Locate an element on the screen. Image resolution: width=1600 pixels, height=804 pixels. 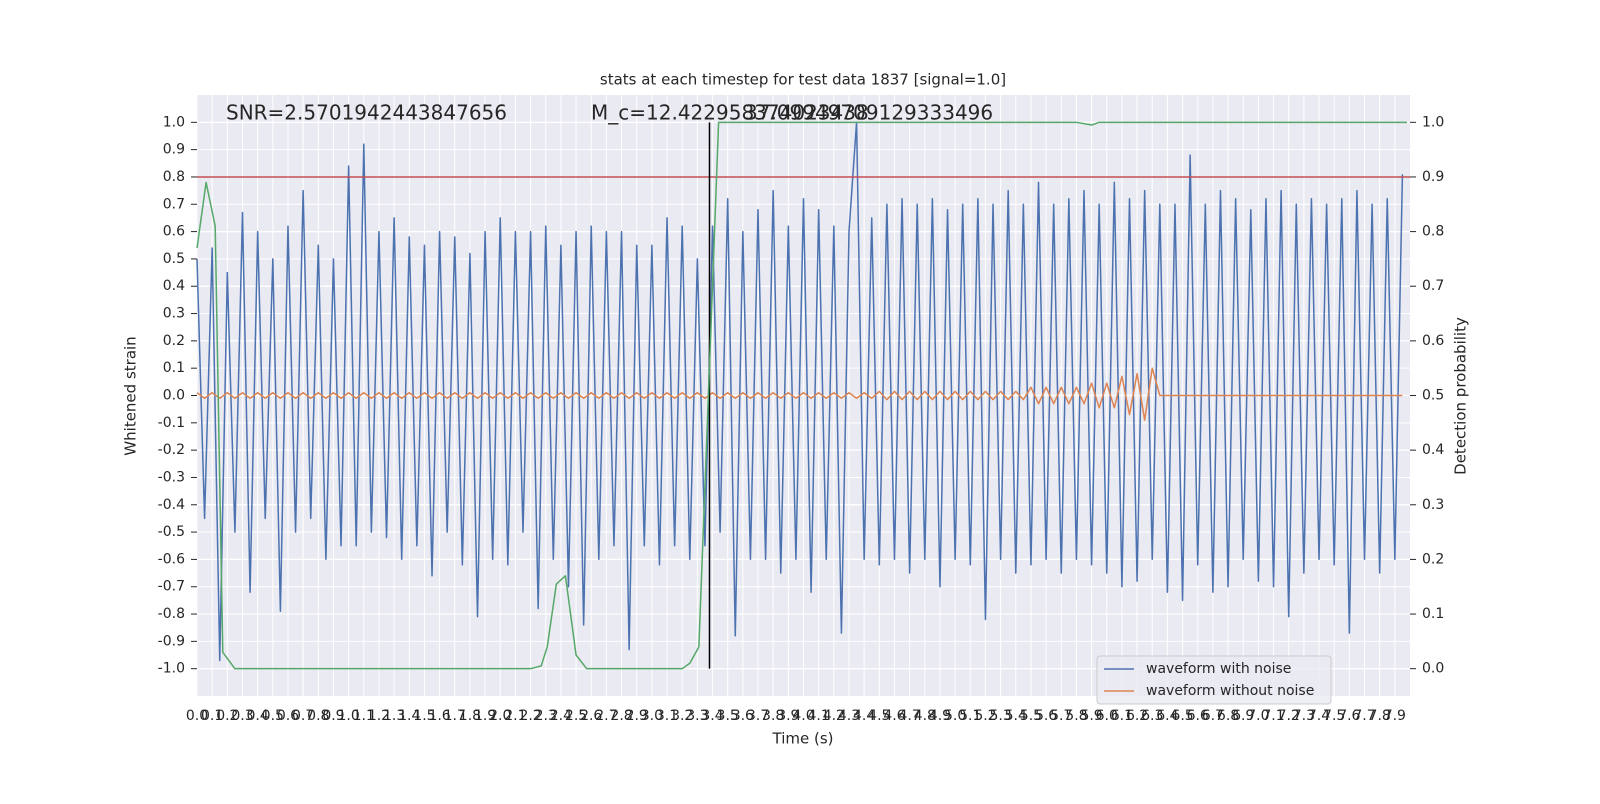
y-tick-label: 0.9 is located at coordinates (174, 150).